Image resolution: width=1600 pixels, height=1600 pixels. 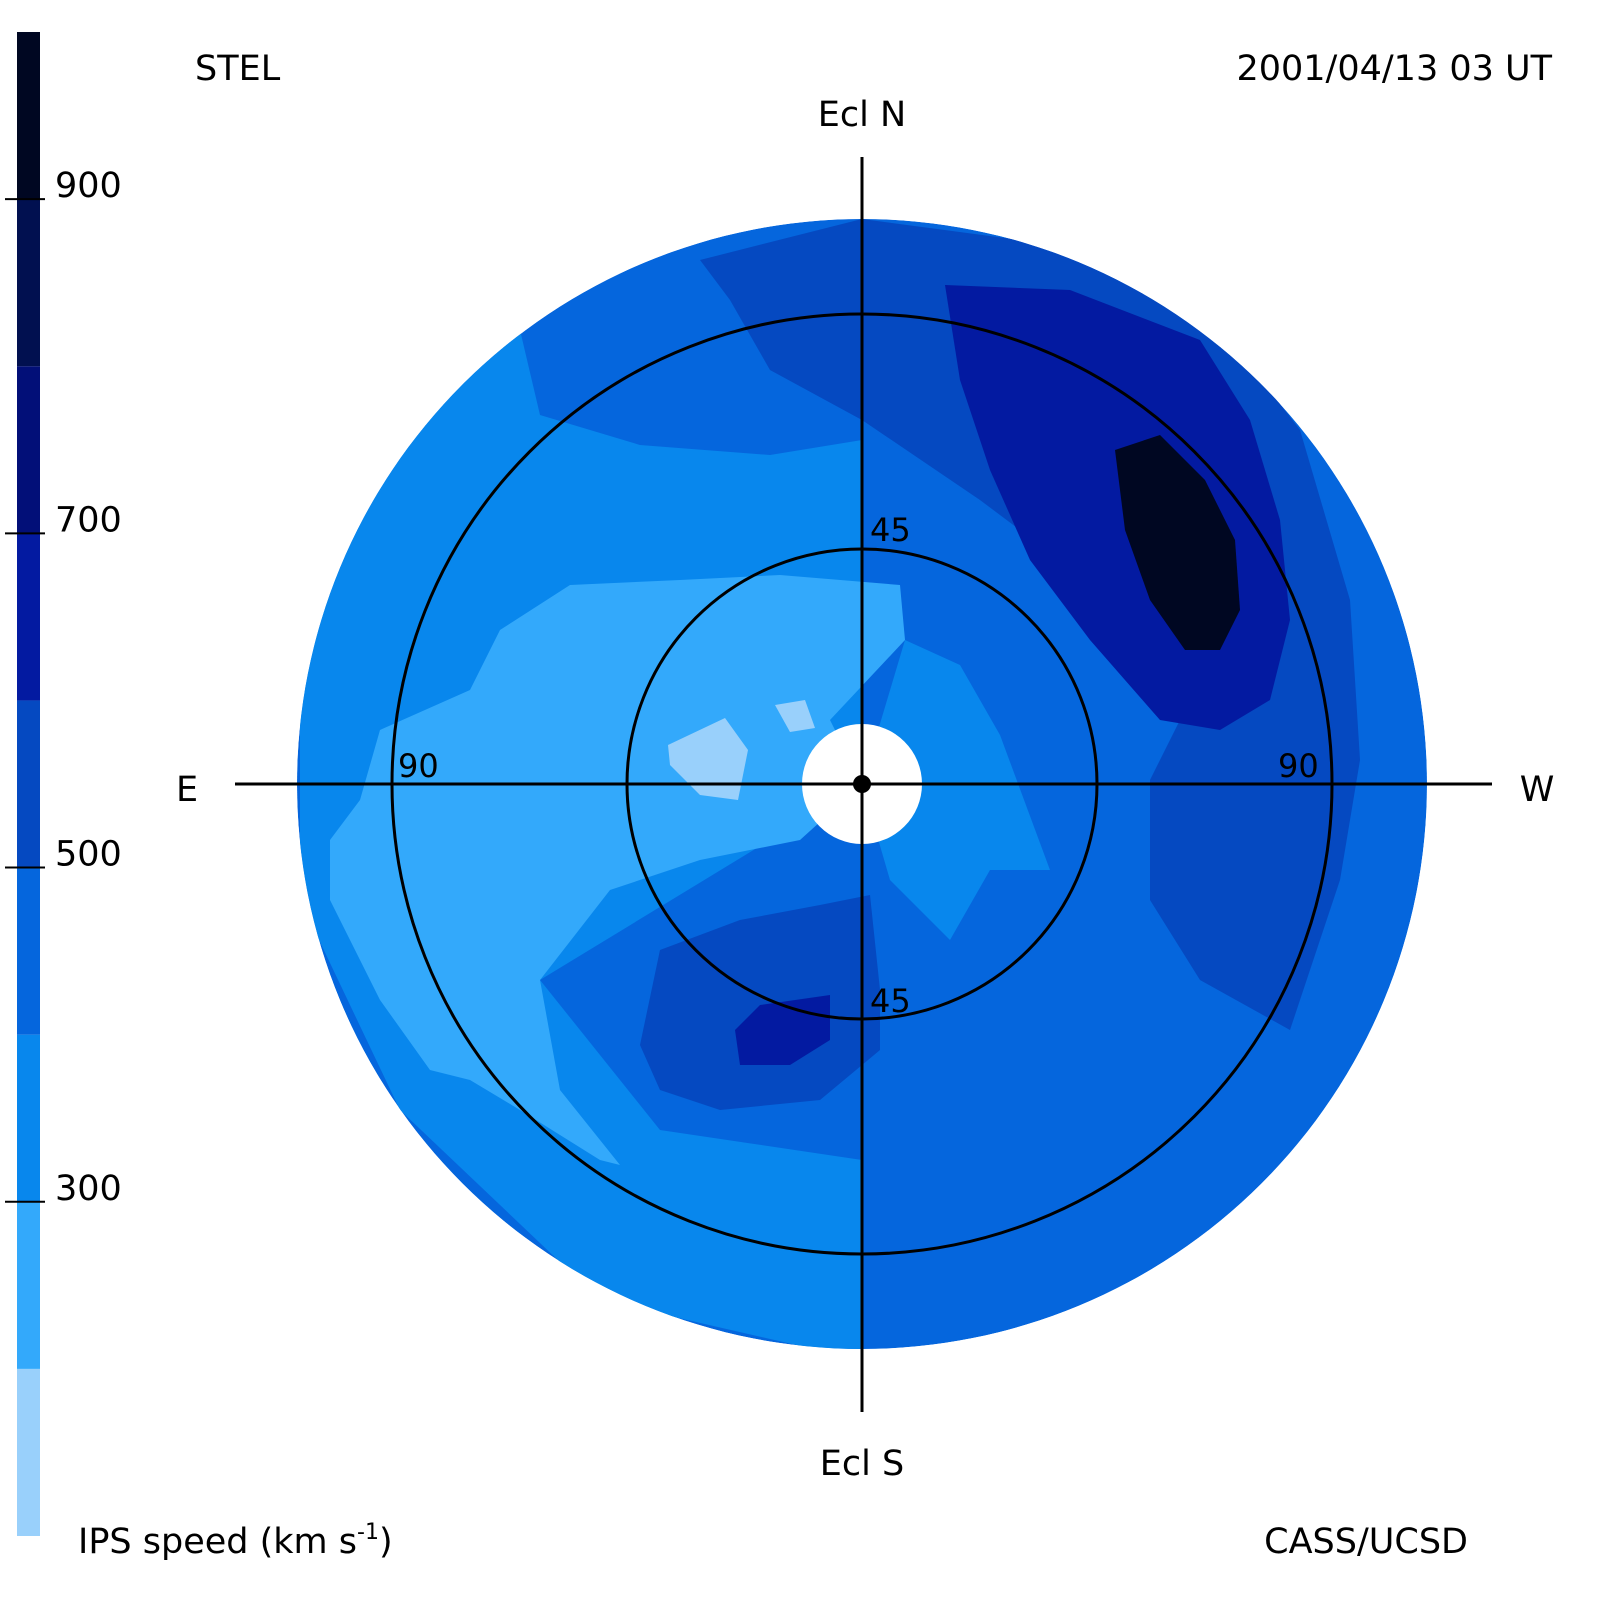 I want to click on region-northwest-core, so click(x=1177, y=542).